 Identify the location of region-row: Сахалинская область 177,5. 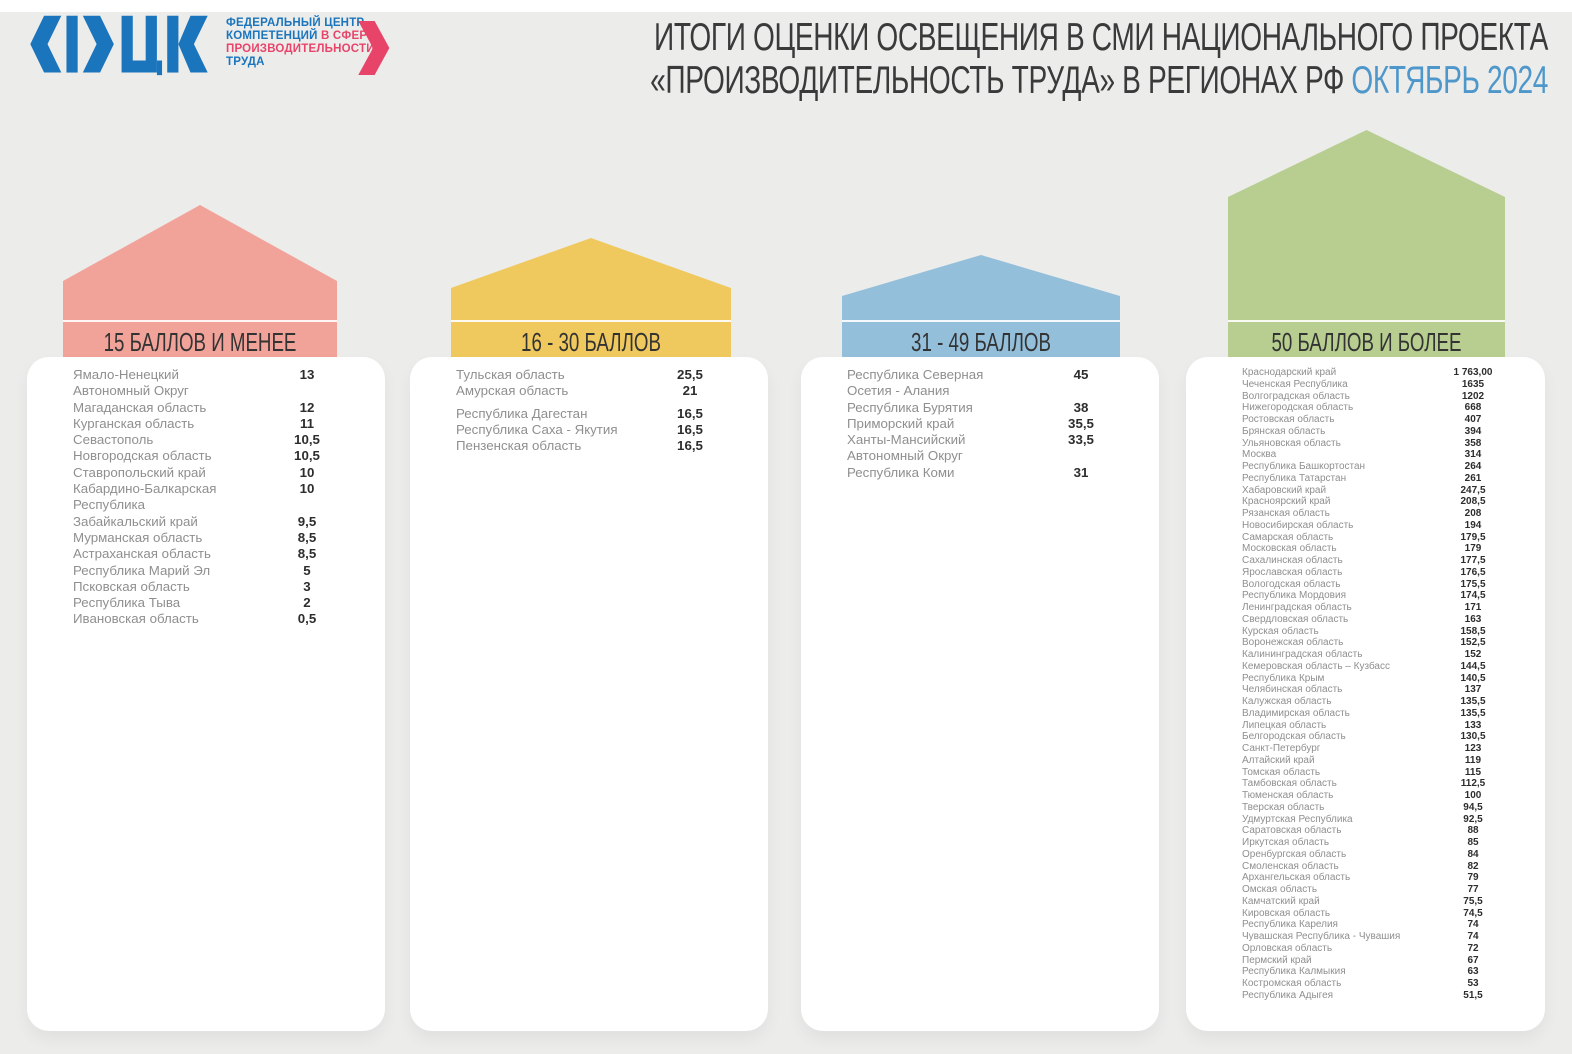
(1380, 561).